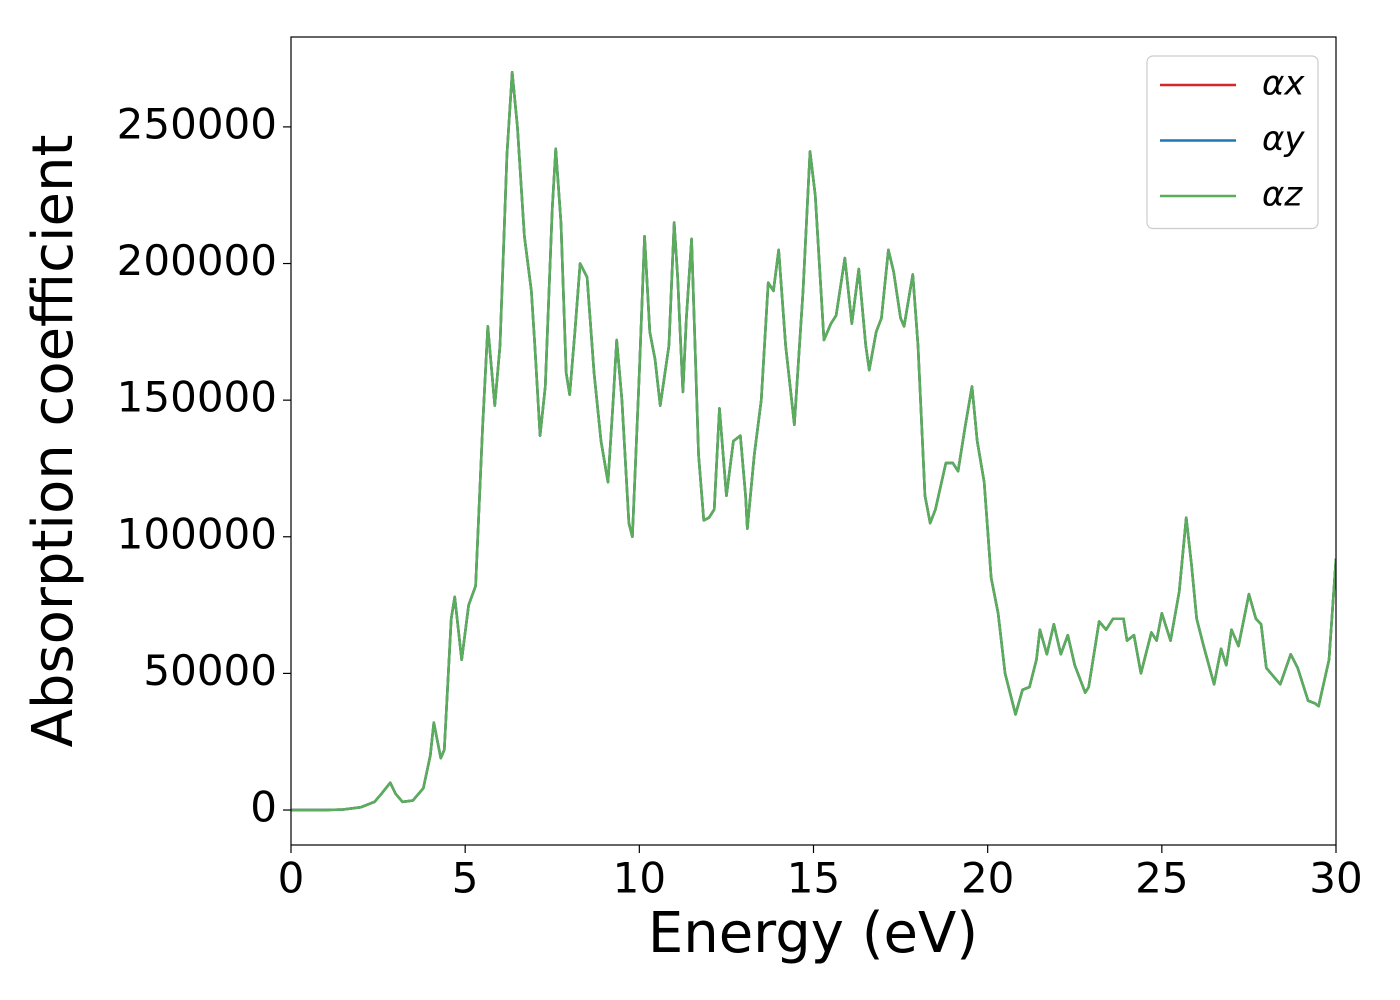 The height and width of the screenshot is (1000, 1400). I want to click on y-tick-label: 250000, so click(197, 123).